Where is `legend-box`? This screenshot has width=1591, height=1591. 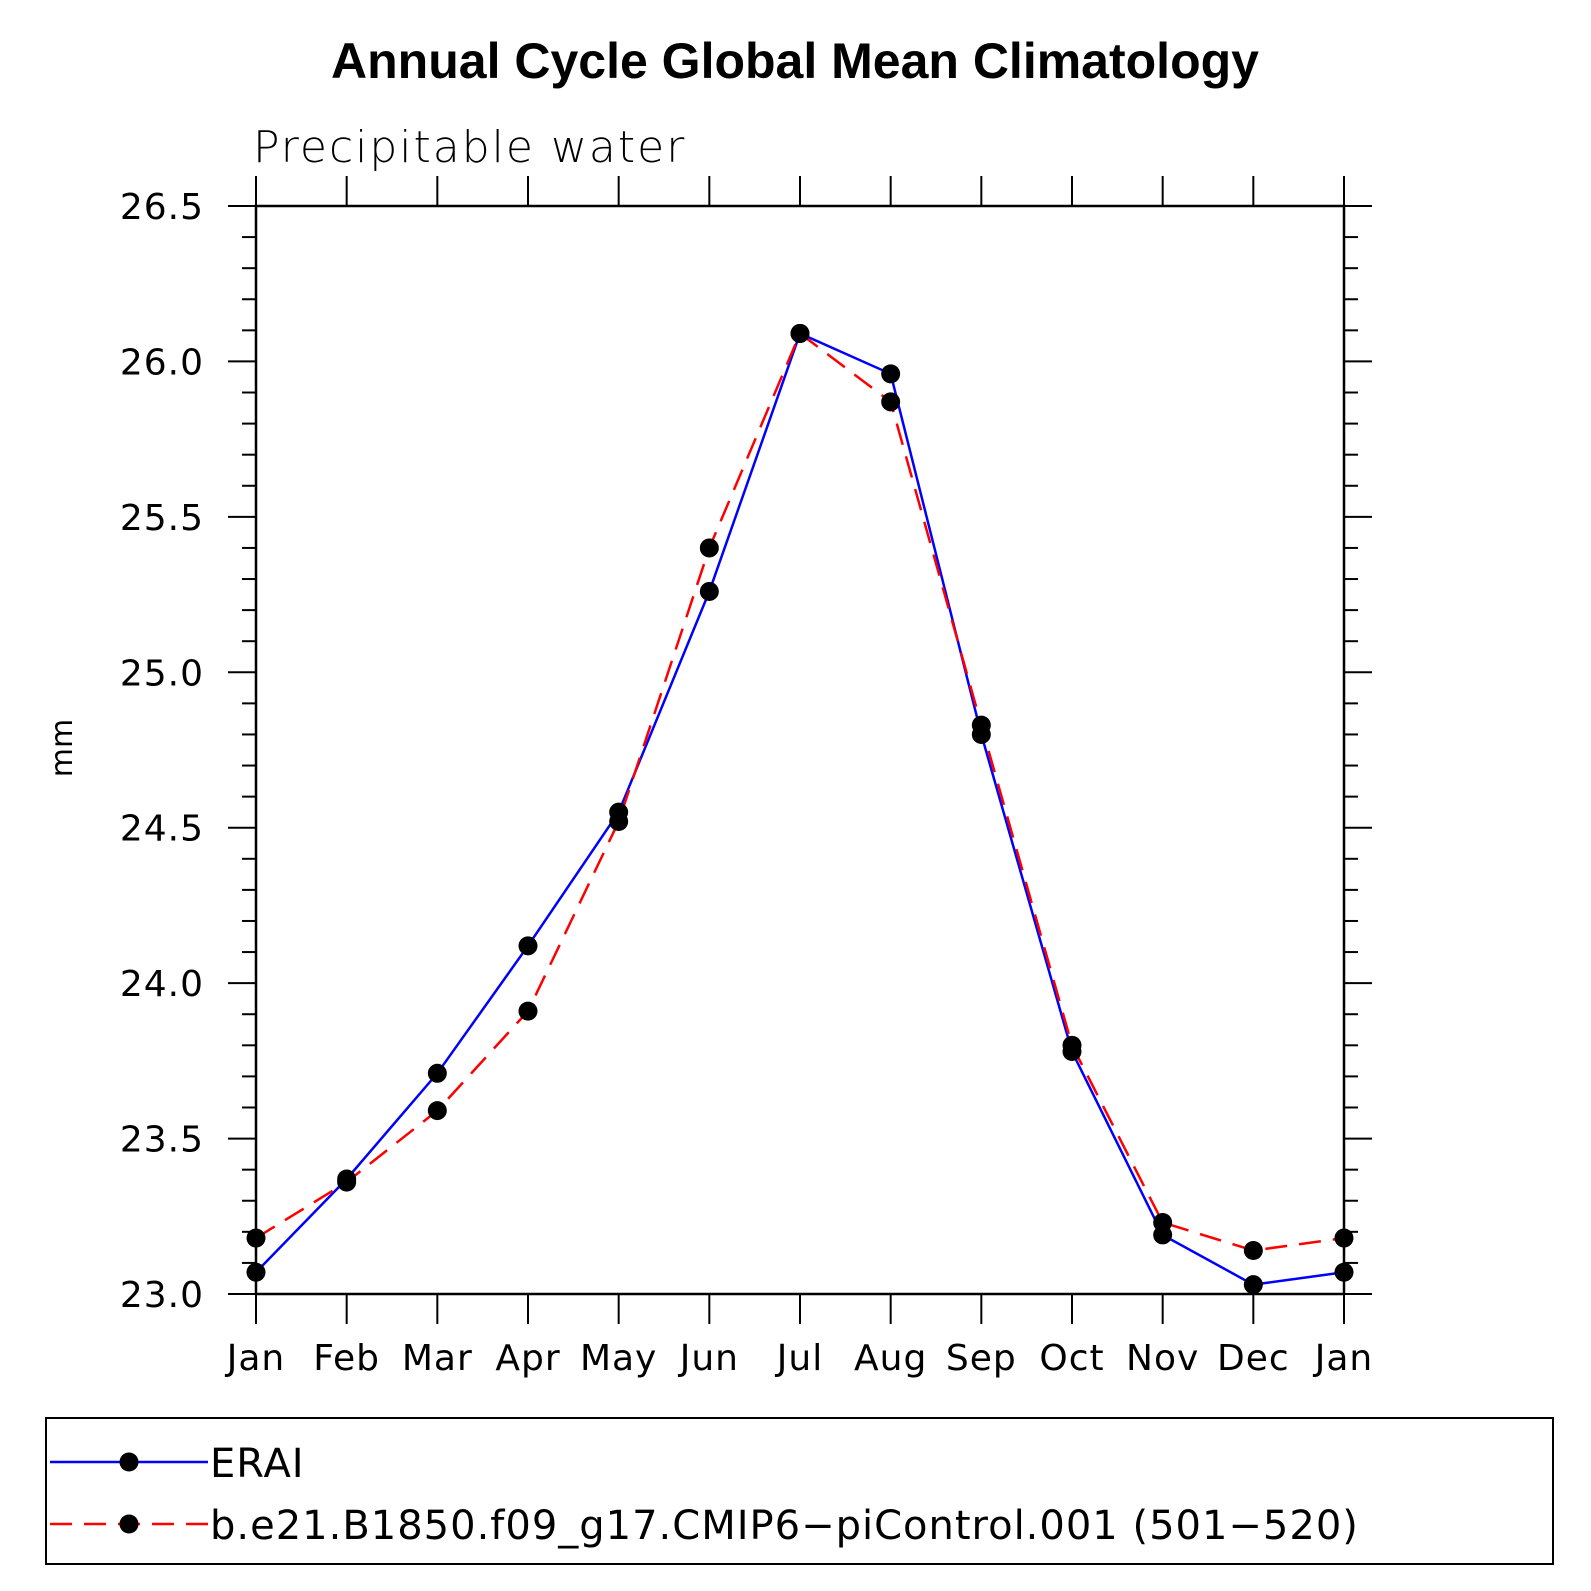
legend-box is located at coordinates (799, 1491).